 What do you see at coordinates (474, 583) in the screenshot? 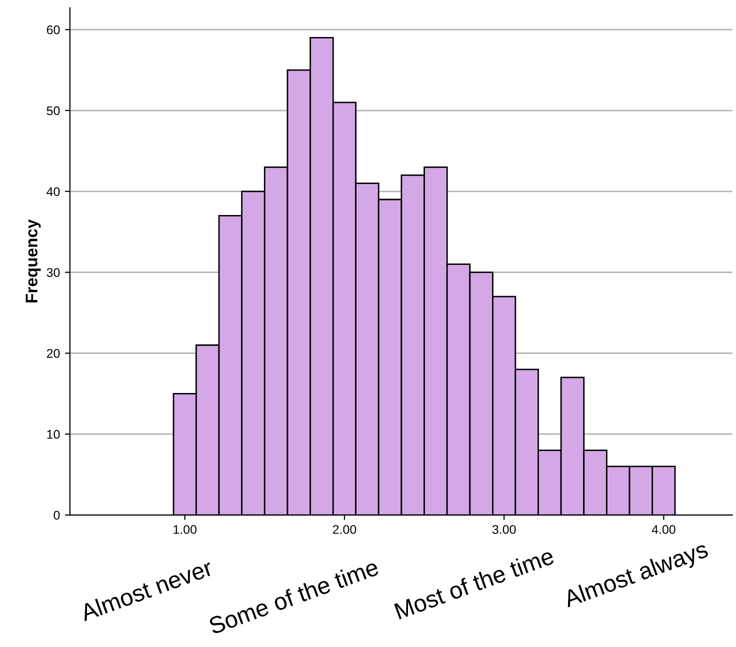
I see `text: Most of the time` at bounding box center [474, 583].